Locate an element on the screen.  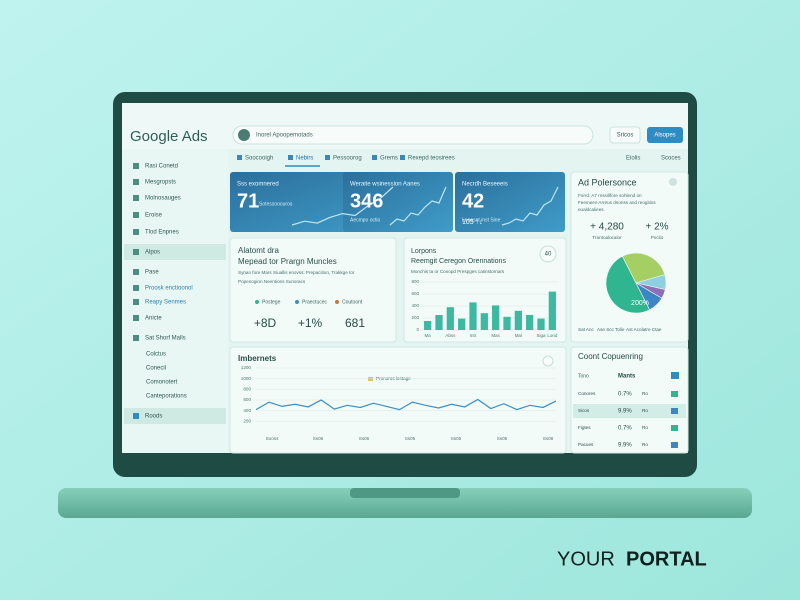
legend-label: Sat Anc is located at coordinates (586, 329).